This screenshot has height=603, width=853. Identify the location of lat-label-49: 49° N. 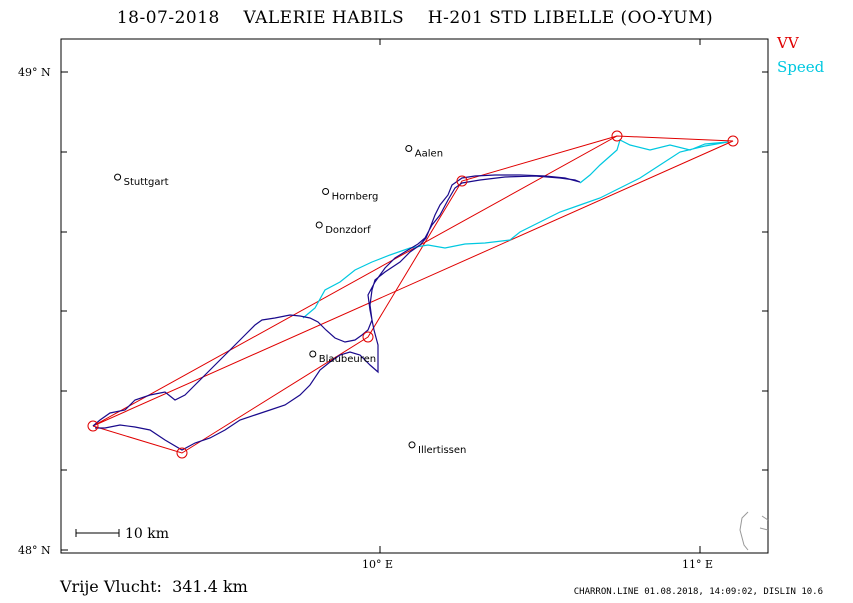
(34, 72).